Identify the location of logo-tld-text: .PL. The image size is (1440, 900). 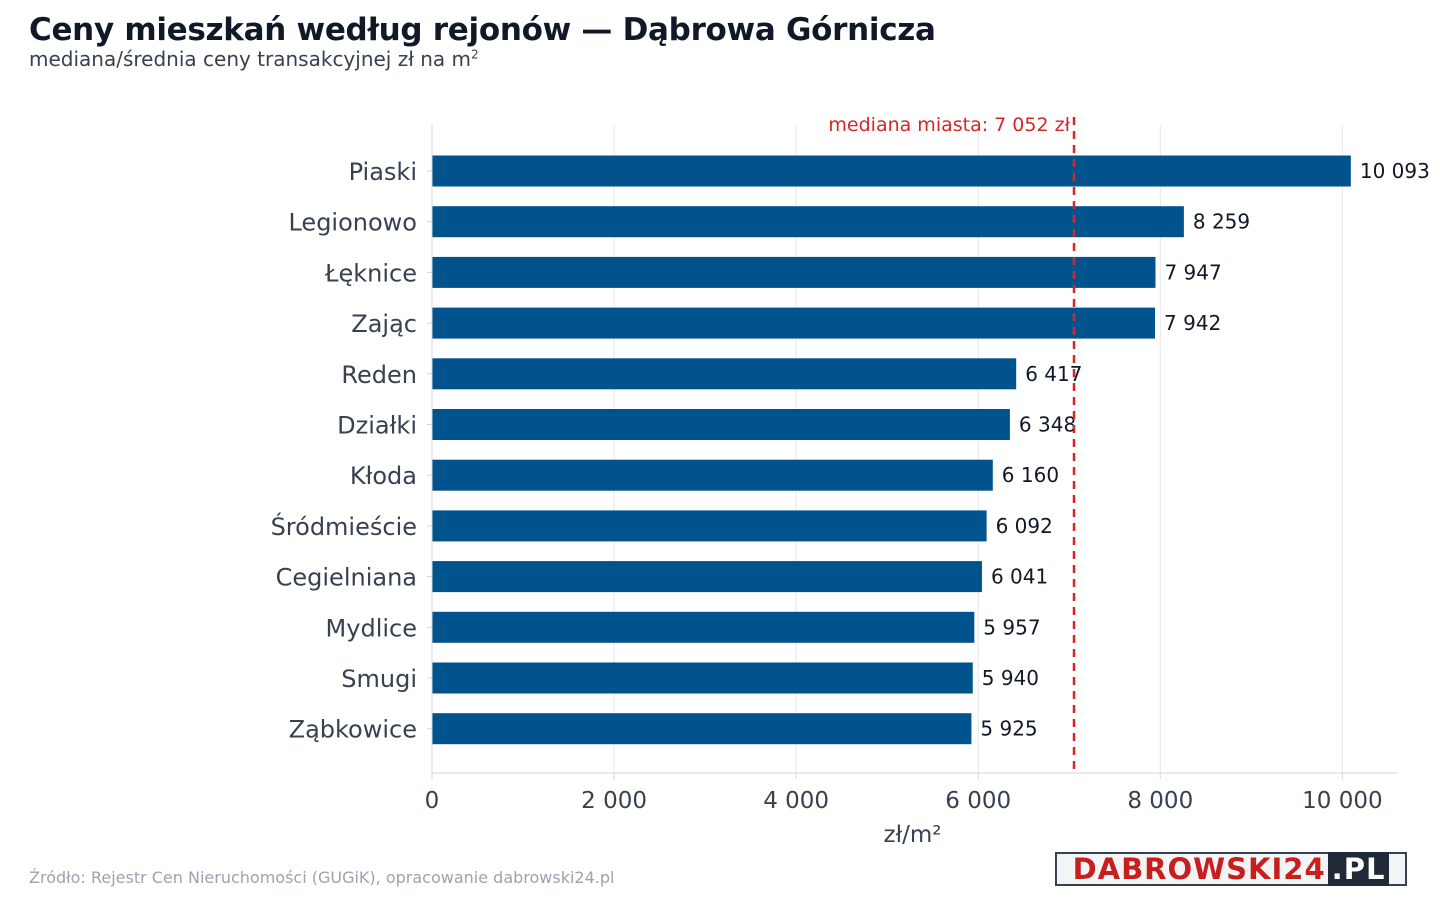
(1358, 869).